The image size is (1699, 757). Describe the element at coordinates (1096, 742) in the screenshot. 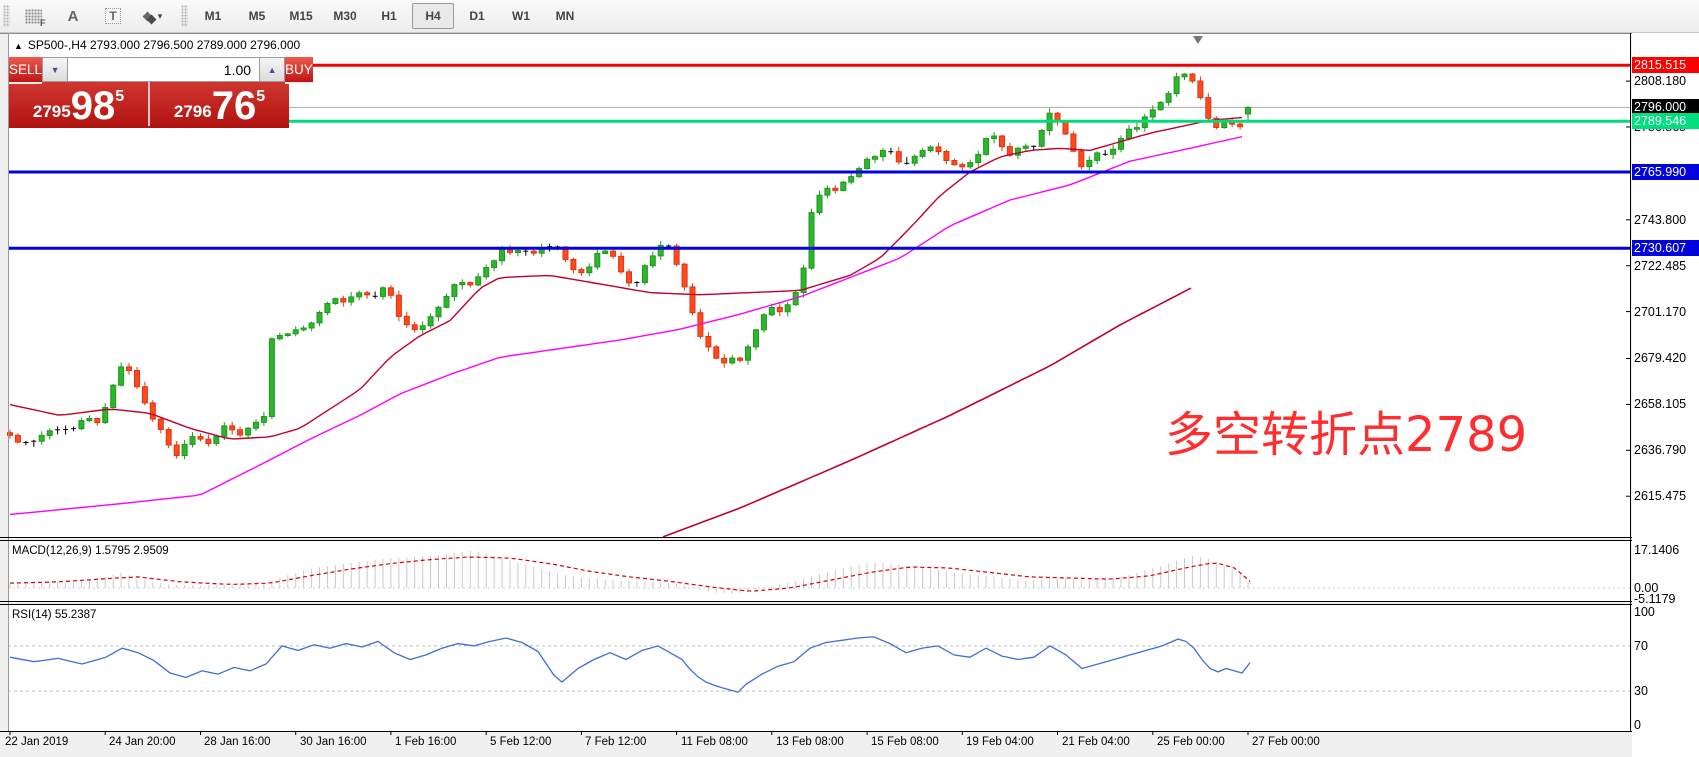

I see `time-label: 21 Feb 04:00` at that location.